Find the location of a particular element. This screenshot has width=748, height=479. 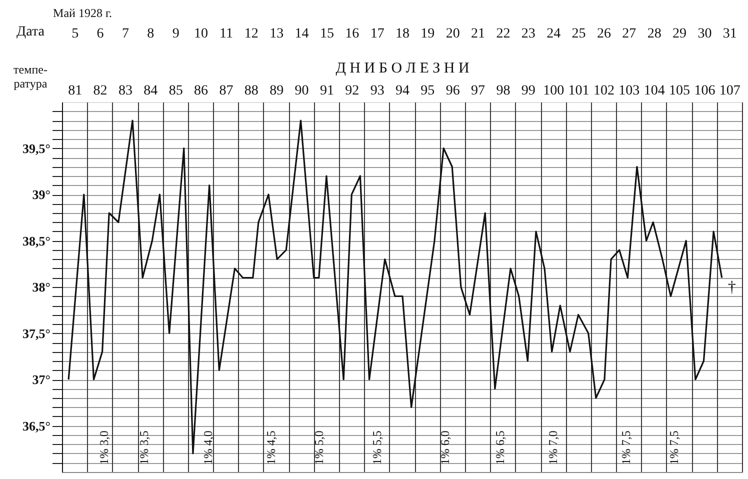

x2-tick-label: 26 is located at coordinates (603, 34).